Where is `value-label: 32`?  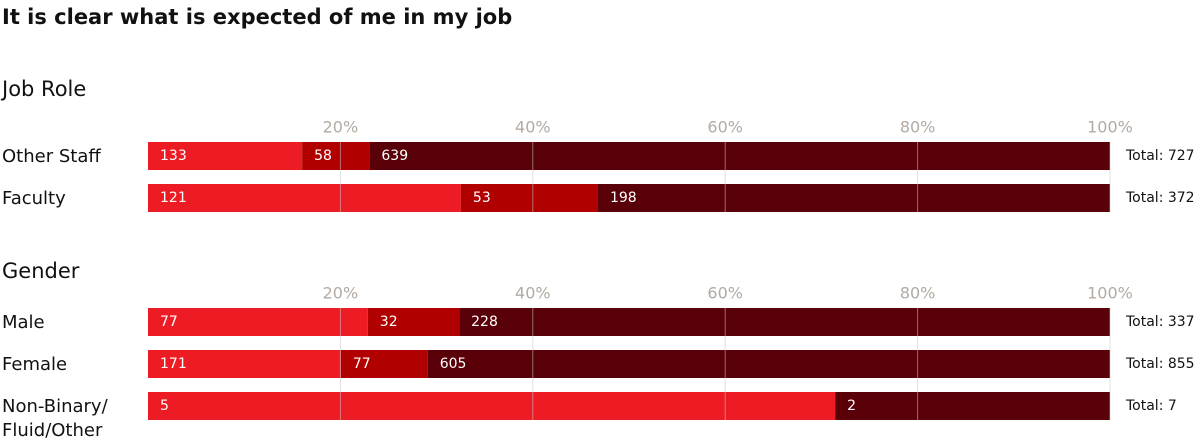 value-label: 32 is located at coordinates (389, 322).